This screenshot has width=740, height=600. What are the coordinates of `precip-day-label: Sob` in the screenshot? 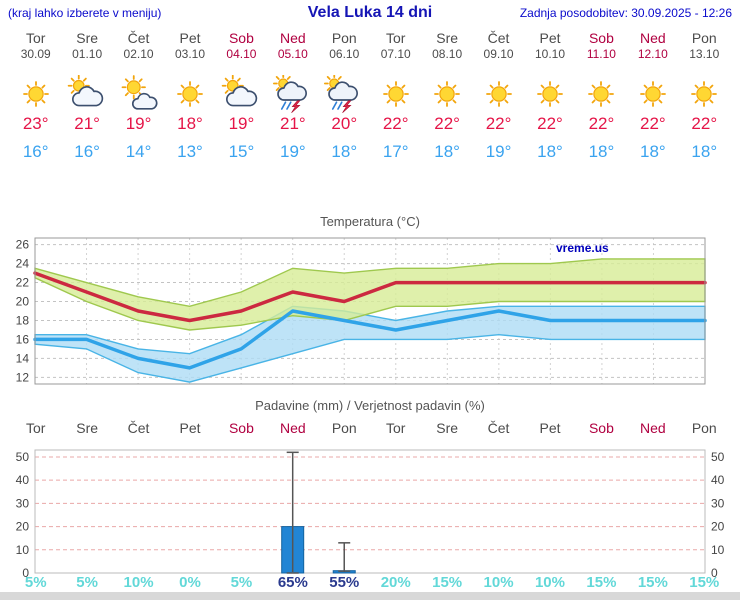 It's located at (241, 428).